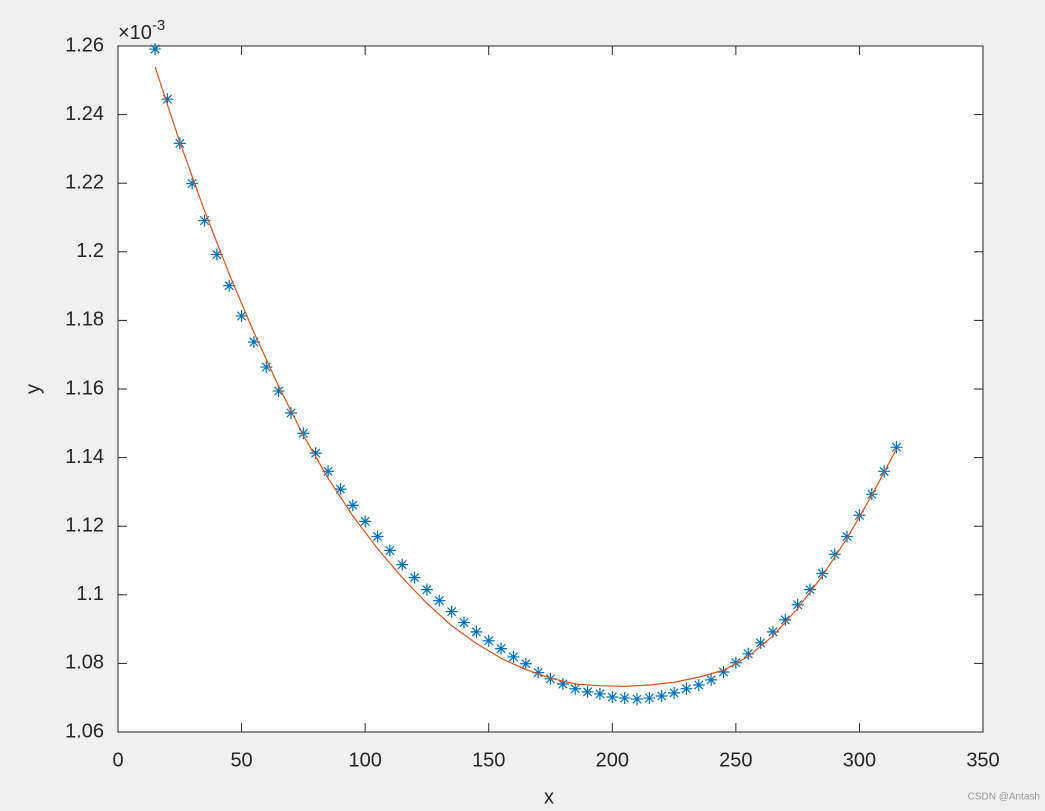 This screenshot has height=811, width=1045. I want to click on y-tick-label: 1.24, so click(84, 114).